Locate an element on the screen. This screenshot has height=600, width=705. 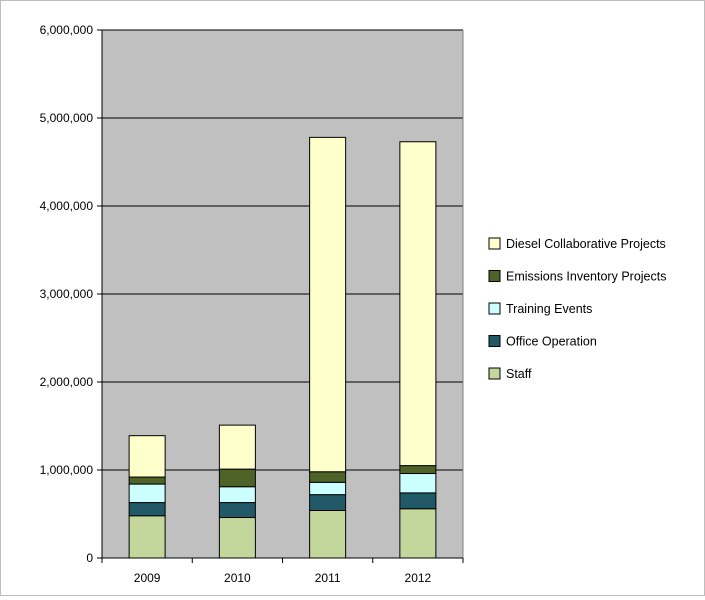
x-tick-label: 2011 is located at coordinates (328, 578).